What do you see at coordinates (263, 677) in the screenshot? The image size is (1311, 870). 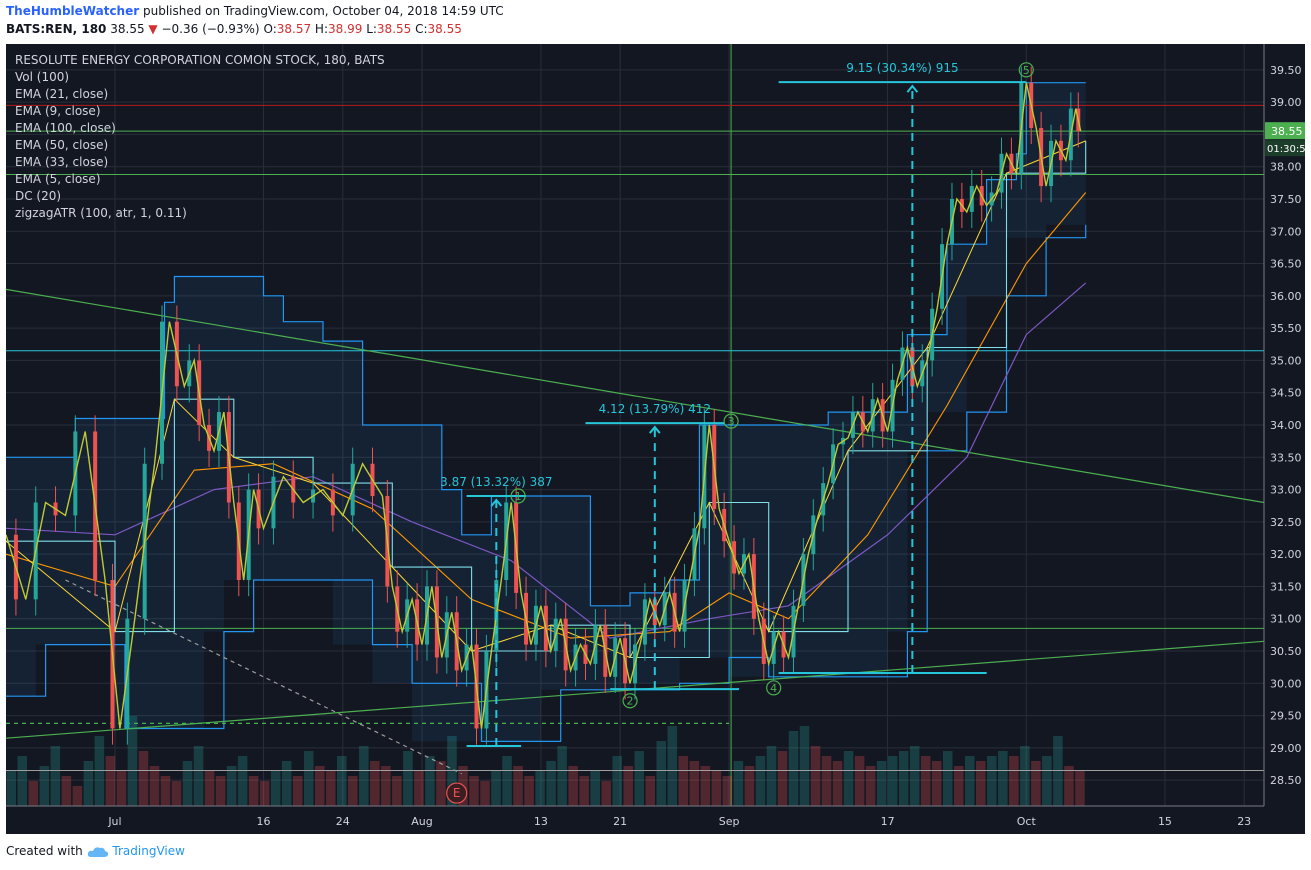 I see `trendline` at bounding box center [263, 677].